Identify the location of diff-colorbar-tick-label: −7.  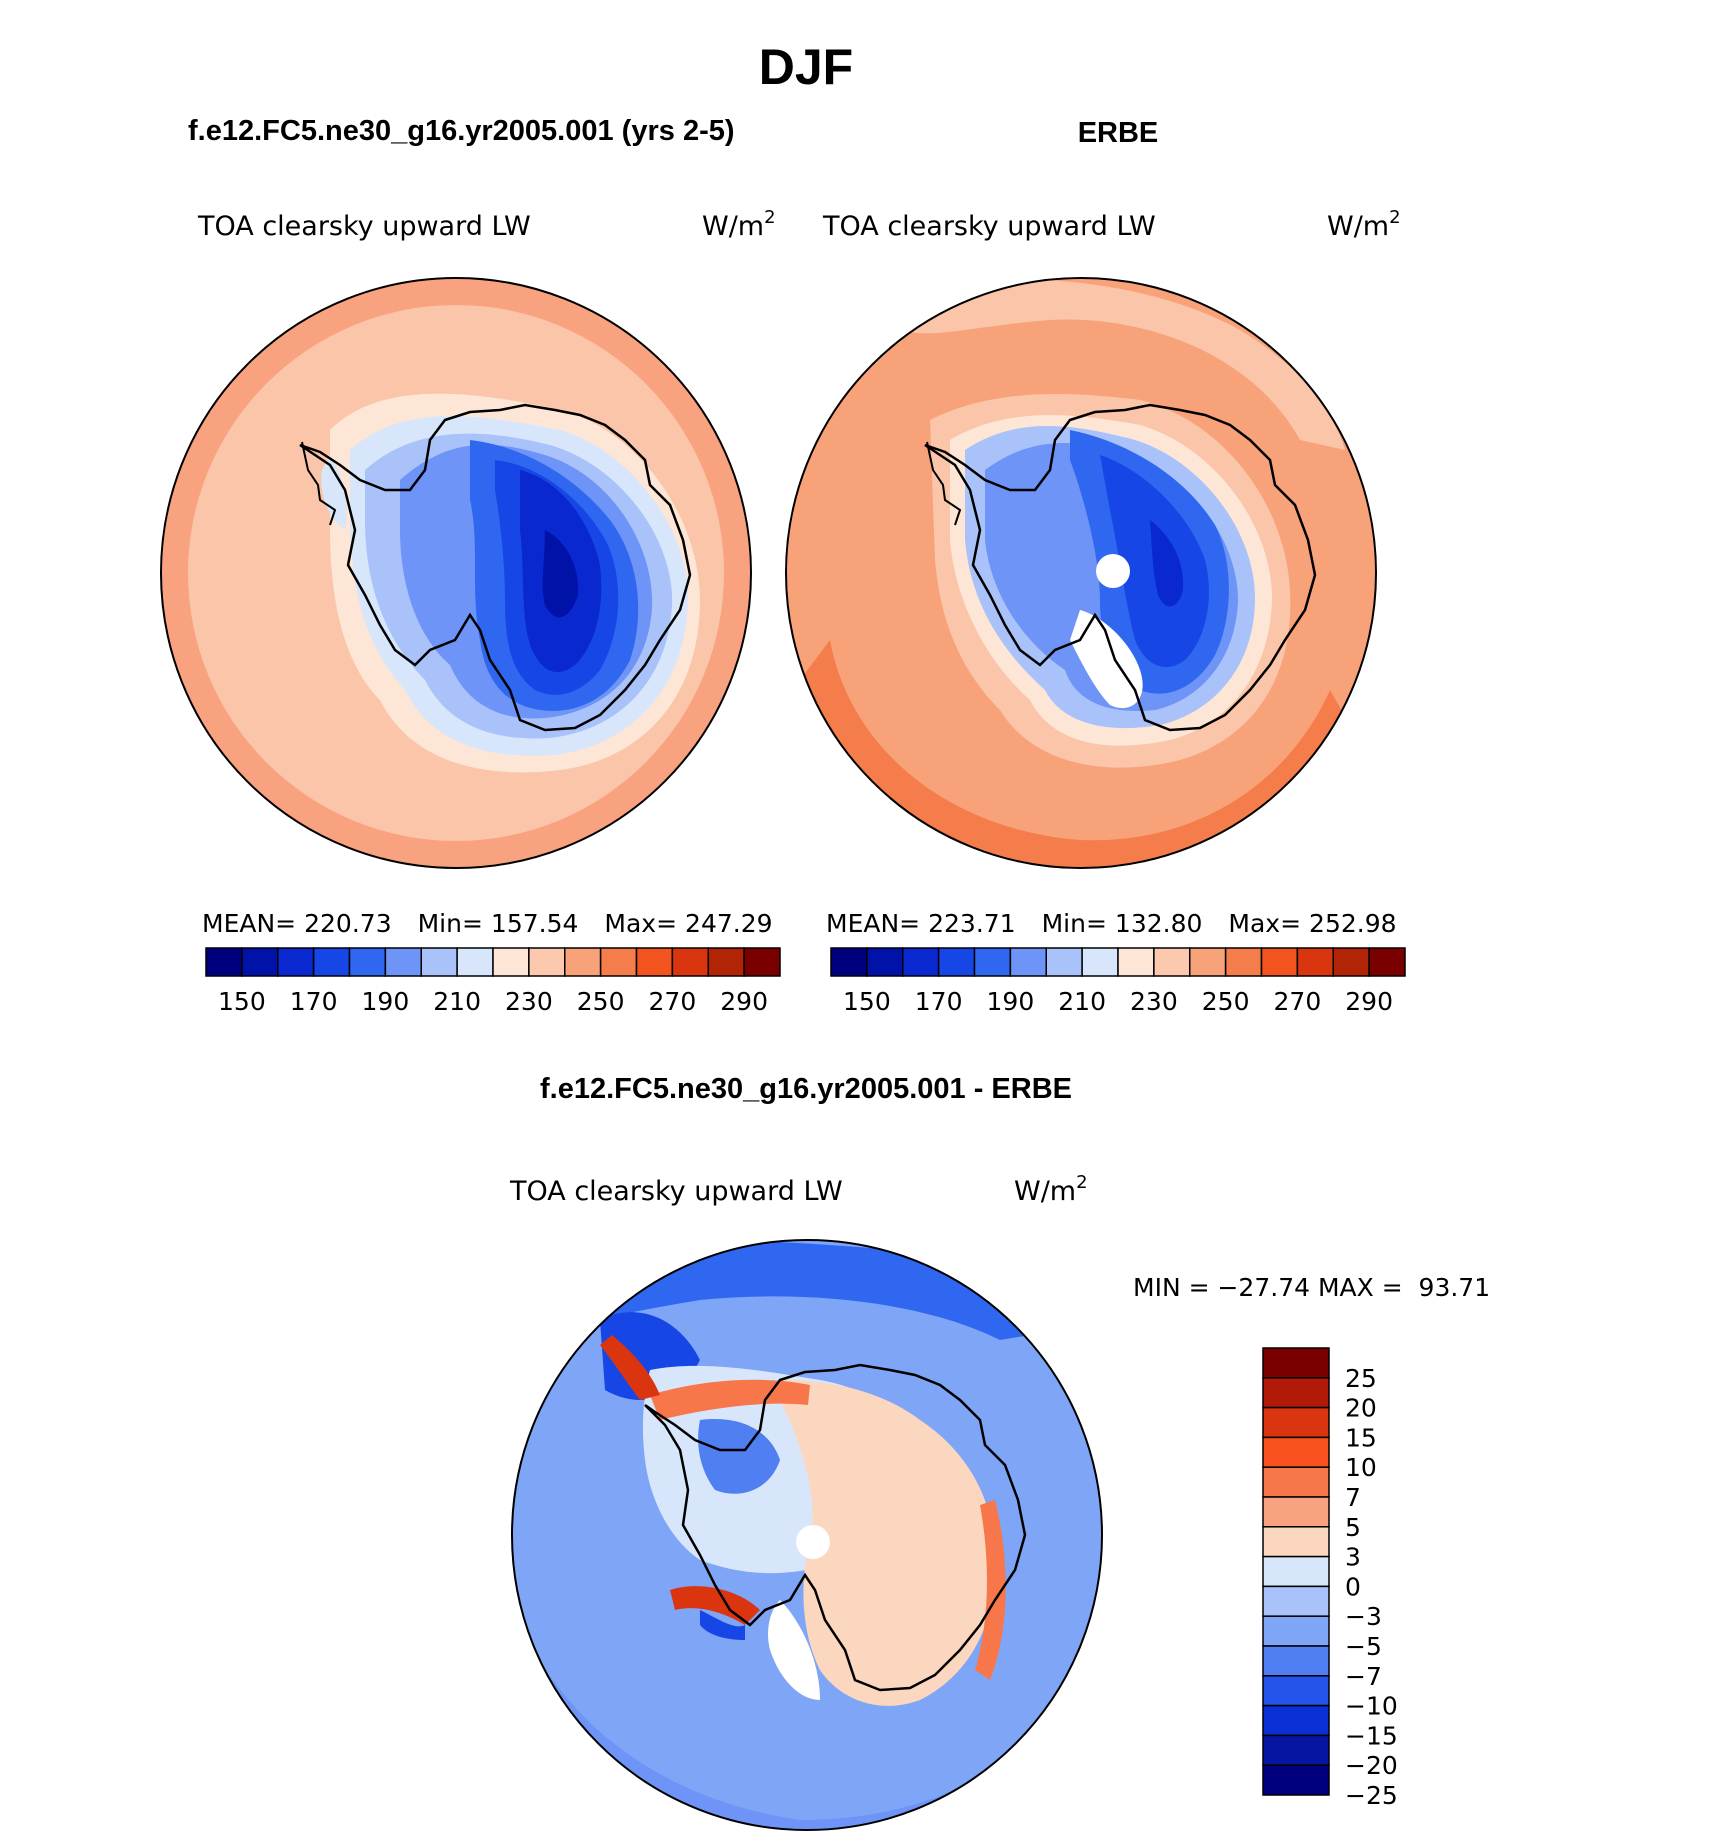
(1363, 1676).